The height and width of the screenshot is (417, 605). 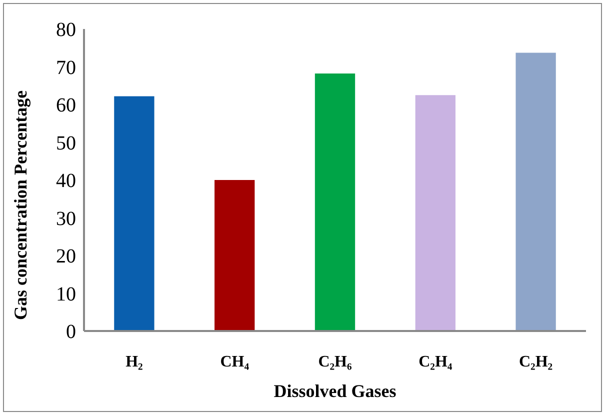 What do you see at coordinates (66, 105) in the screenshot?
I see `y-tick-label: 60` at bounding box center [66, 105].